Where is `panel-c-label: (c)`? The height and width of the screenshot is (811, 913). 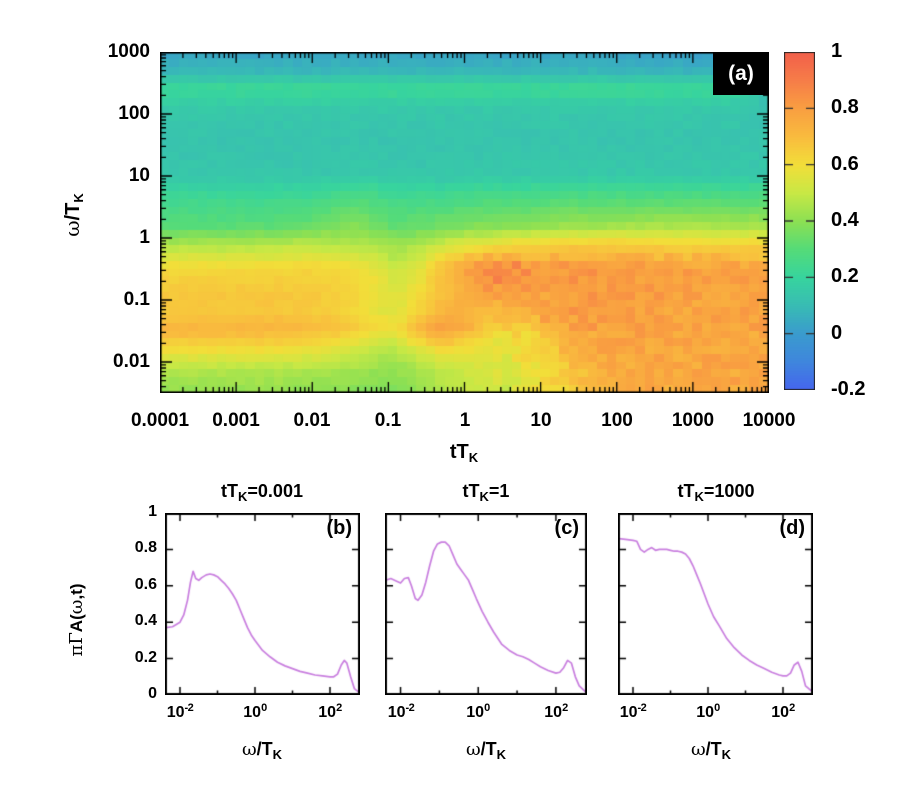 panel-c-label: (c) is located at coordinates (566, 528).